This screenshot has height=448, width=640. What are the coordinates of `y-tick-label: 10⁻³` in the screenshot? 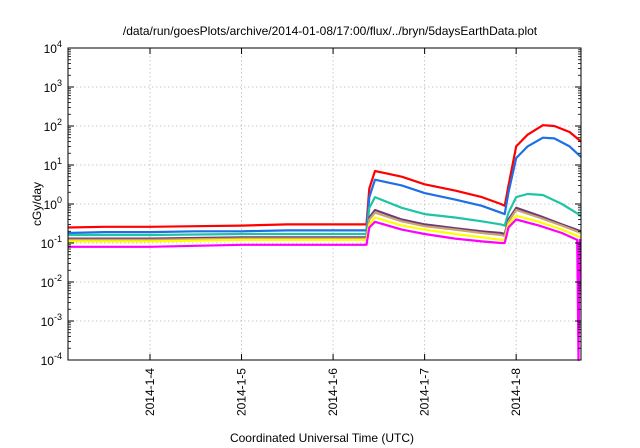 It's located at (51, 320).